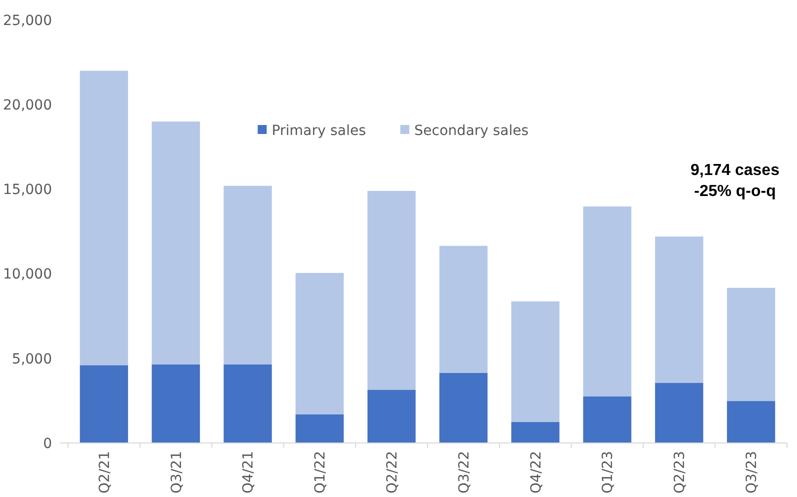  What do you see at coordinates (319, 130) in the screenshot?
I see `legend-label: Primary sales` at bounding box center [319, 130].